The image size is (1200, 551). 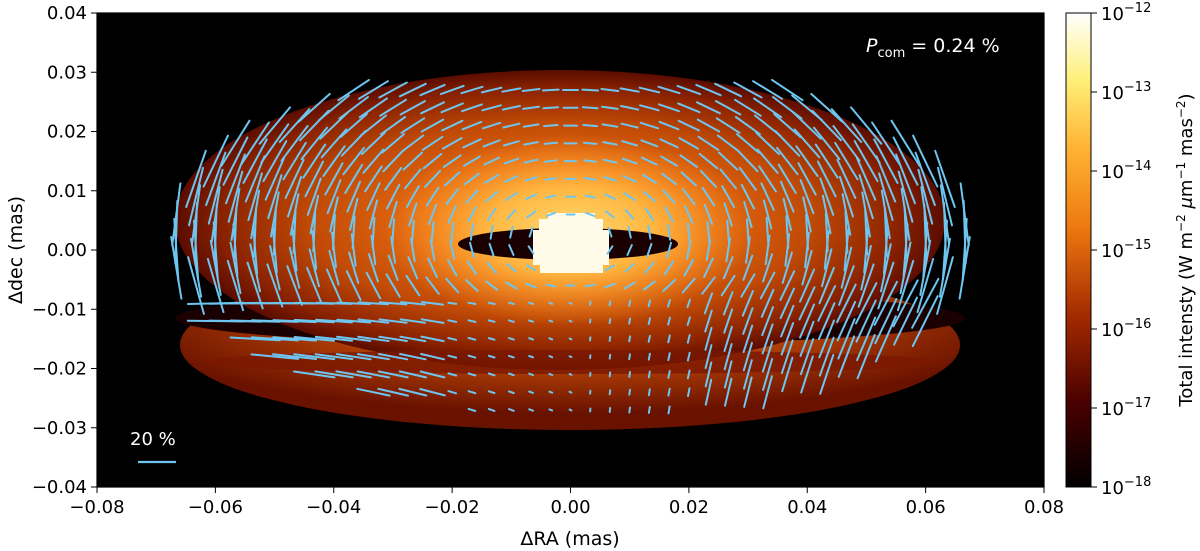 I want to click on x-tick-label: −0.08, so click(x=96, y=507).